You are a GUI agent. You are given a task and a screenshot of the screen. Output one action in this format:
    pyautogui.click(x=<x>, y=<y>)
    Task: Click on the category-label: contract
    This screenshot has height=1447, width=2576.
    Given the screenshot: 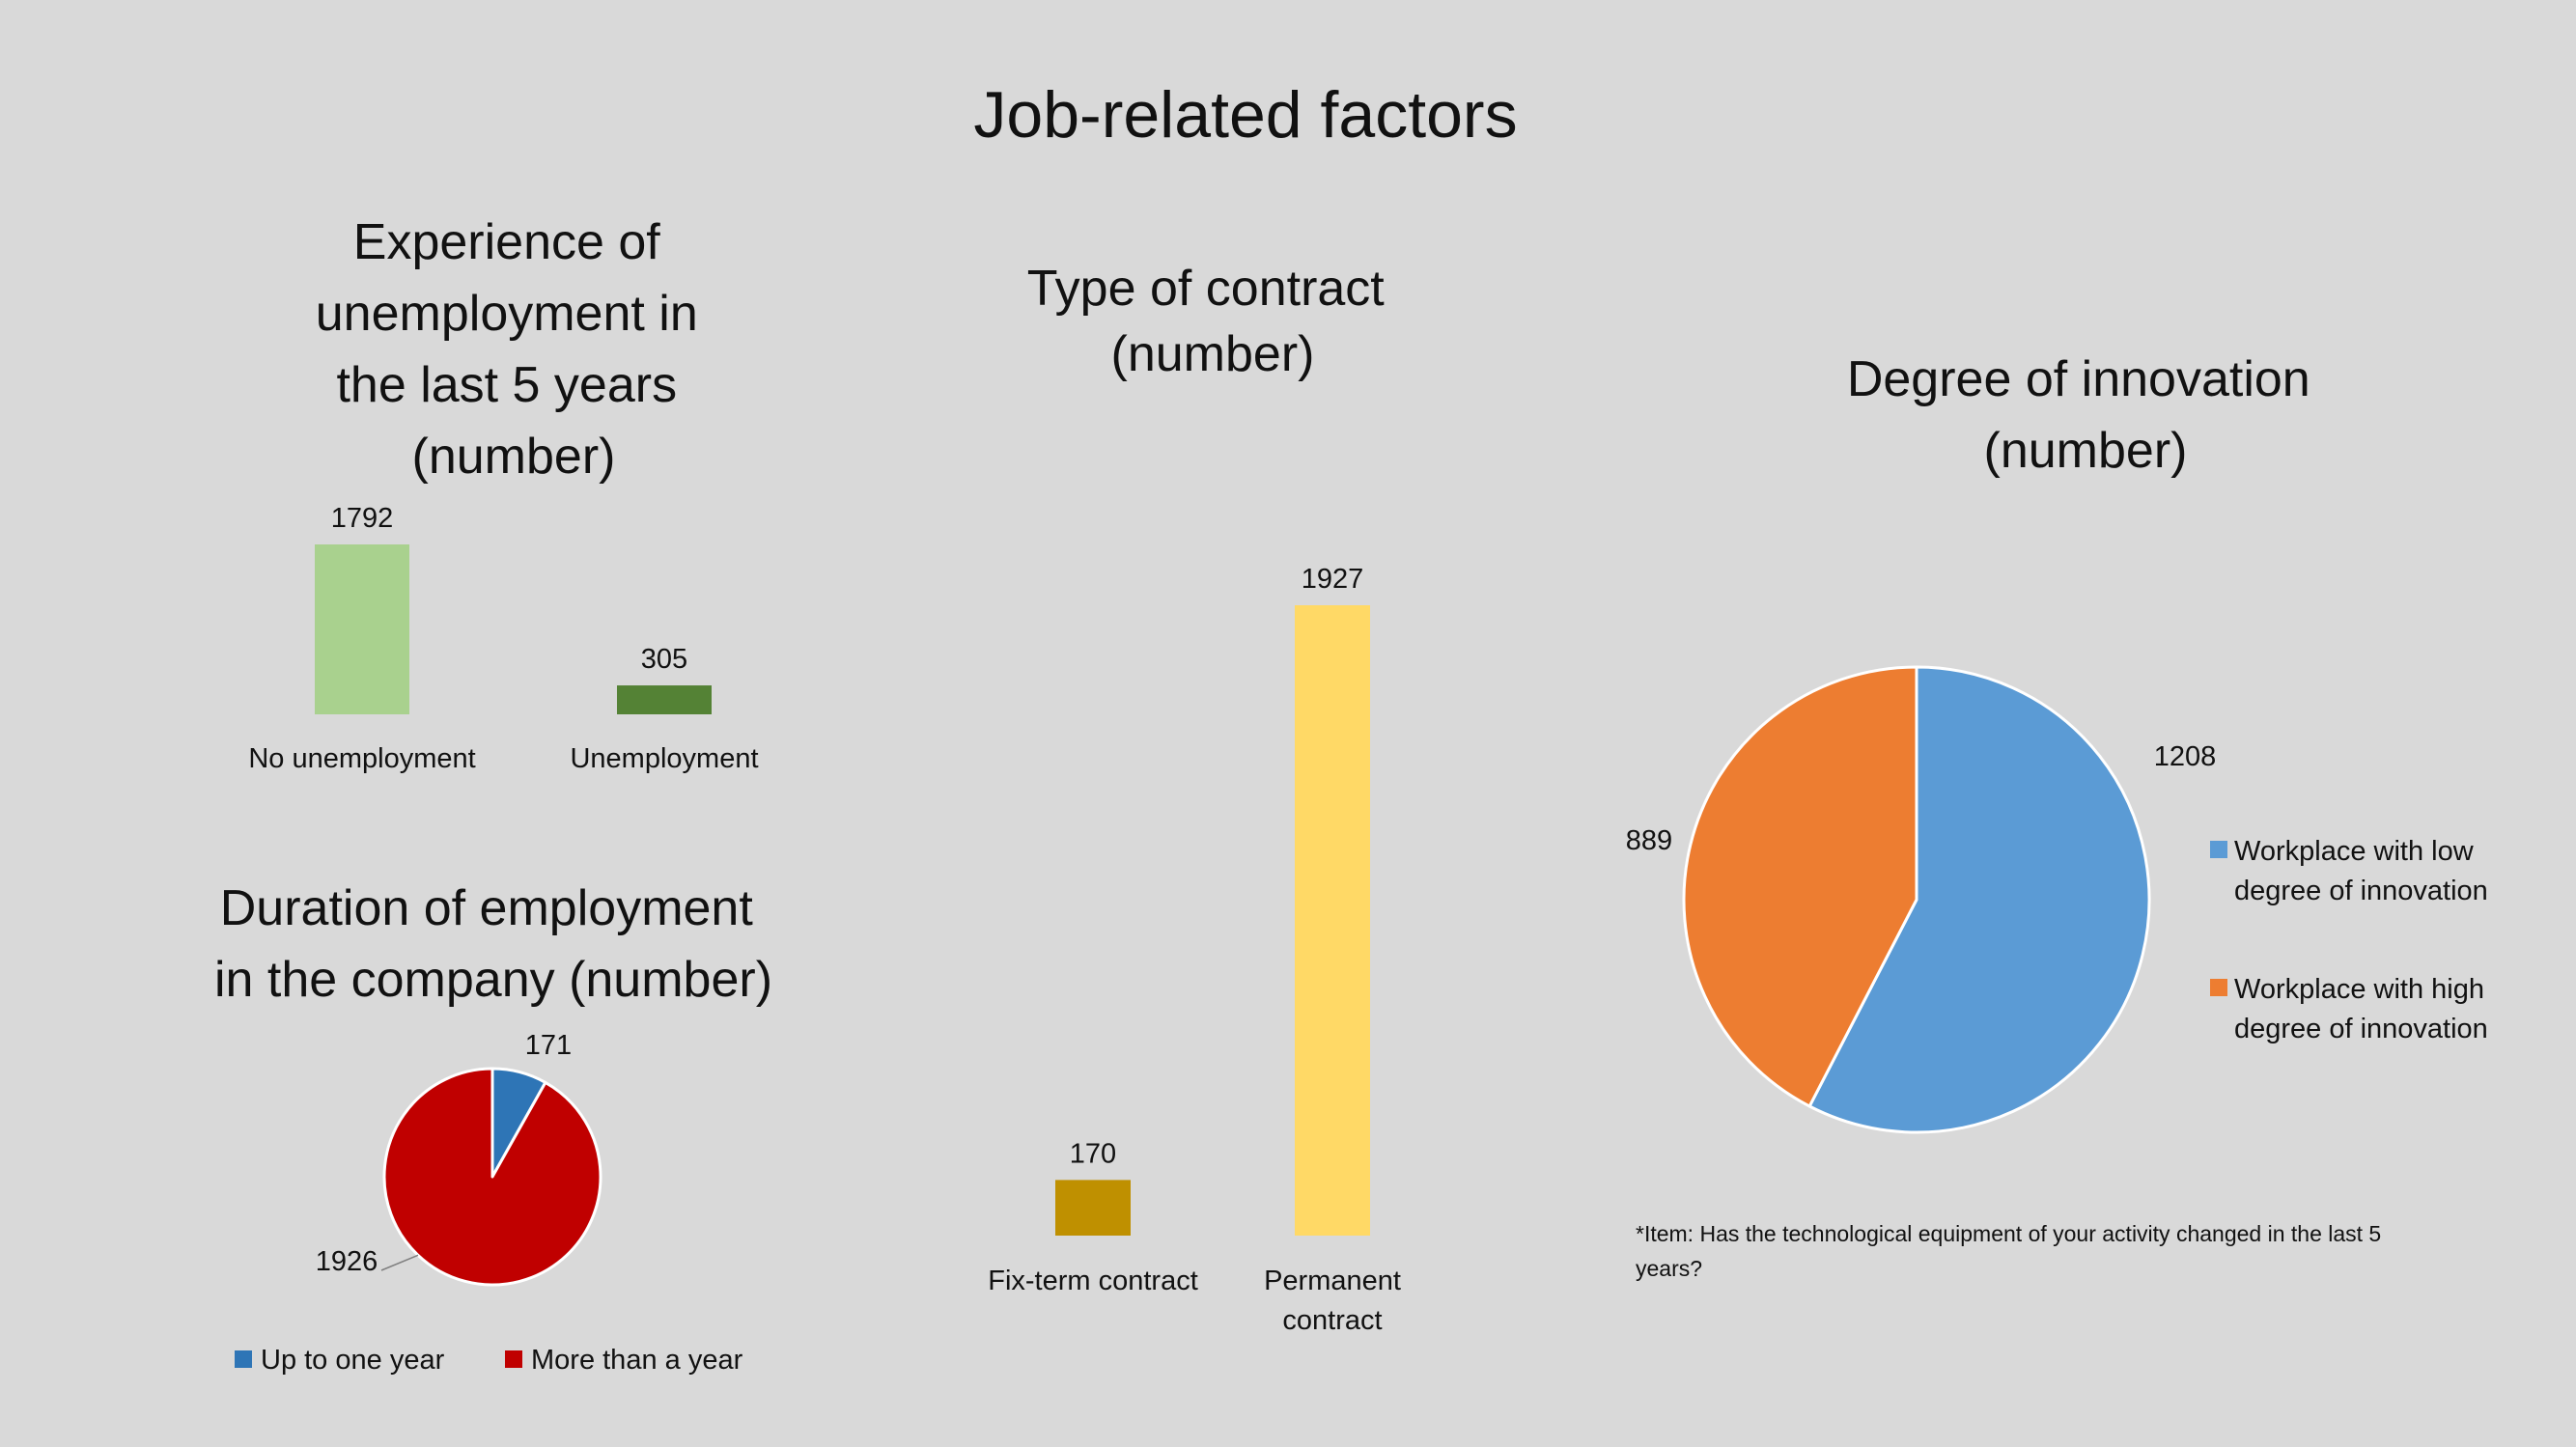 What is the action you would take?
    pyautogui.click(x=1332, y=1321)
    